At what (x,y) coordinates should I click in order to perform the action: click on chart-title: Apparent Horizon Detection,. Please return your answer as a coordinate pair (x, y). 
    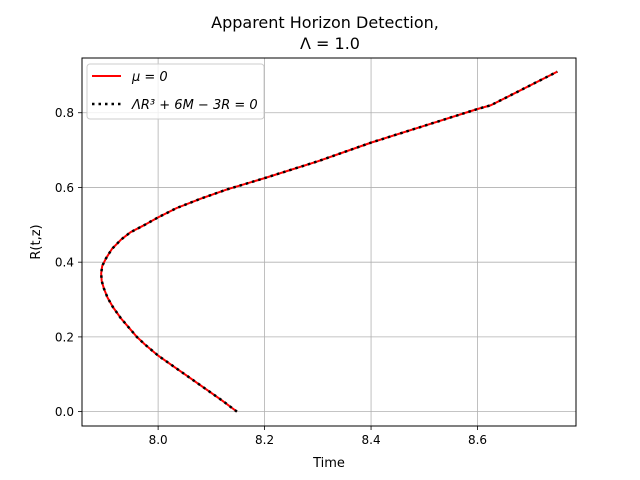
    Looking at the image, I should click on (325, 22).